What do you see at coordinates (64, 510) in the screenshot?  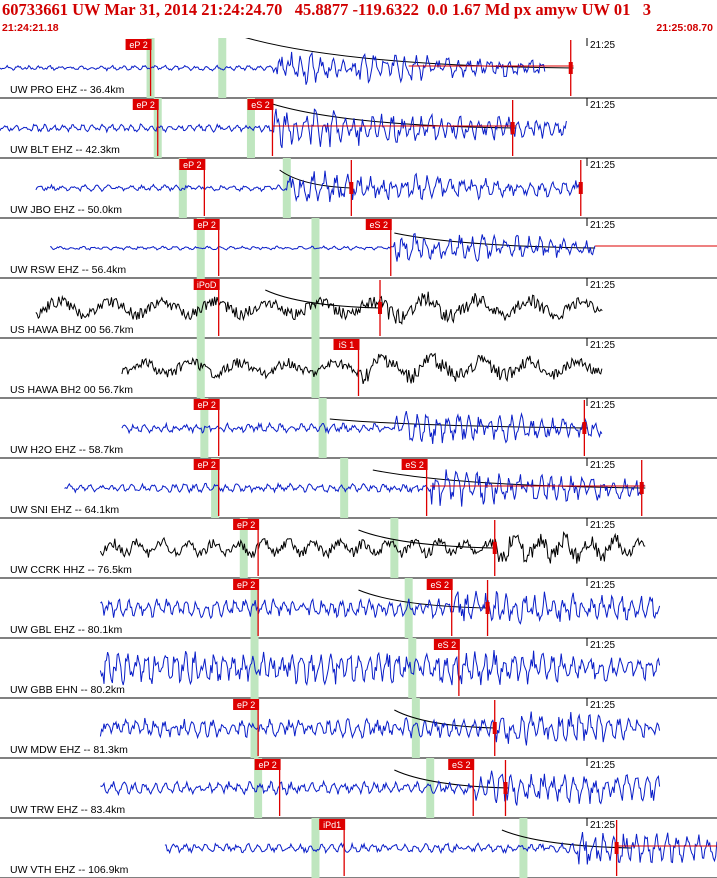 I see `station-label: UW SNI EHZ -- 64.1km` at bounding box center [64, 510].